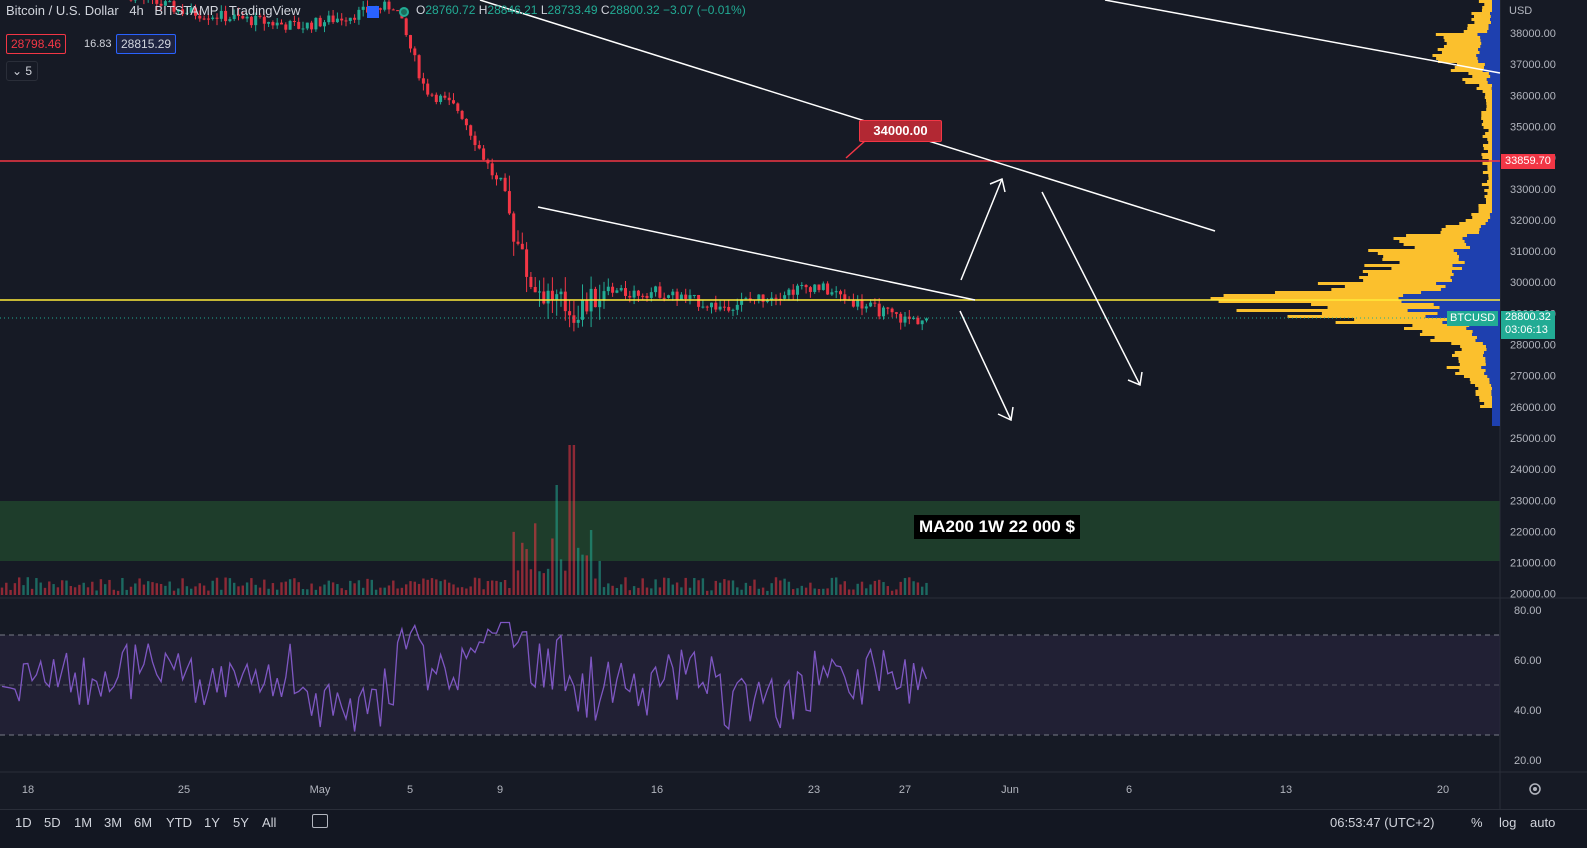 The width and height of the screenshot is (1587, 848). Describe the element at coordinates (1535, 789) in the screenshot. I see `gear-icon` at that location.